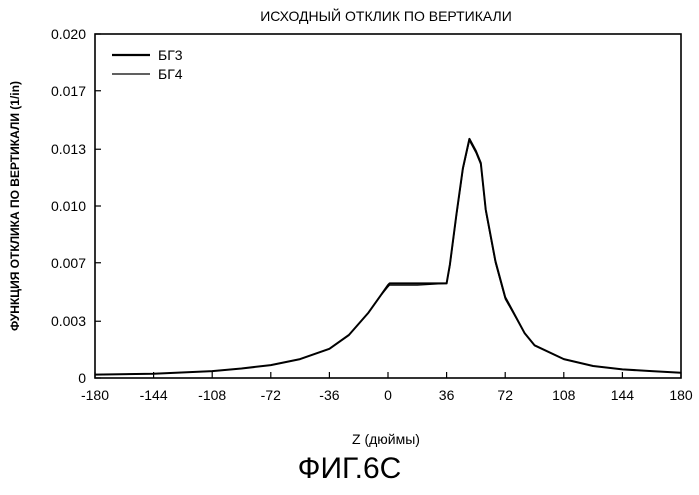  What do you see at coordinates (564, 395) in the screenshot?
I see `x-tick-label: 108` at bounding box center [564, 395].